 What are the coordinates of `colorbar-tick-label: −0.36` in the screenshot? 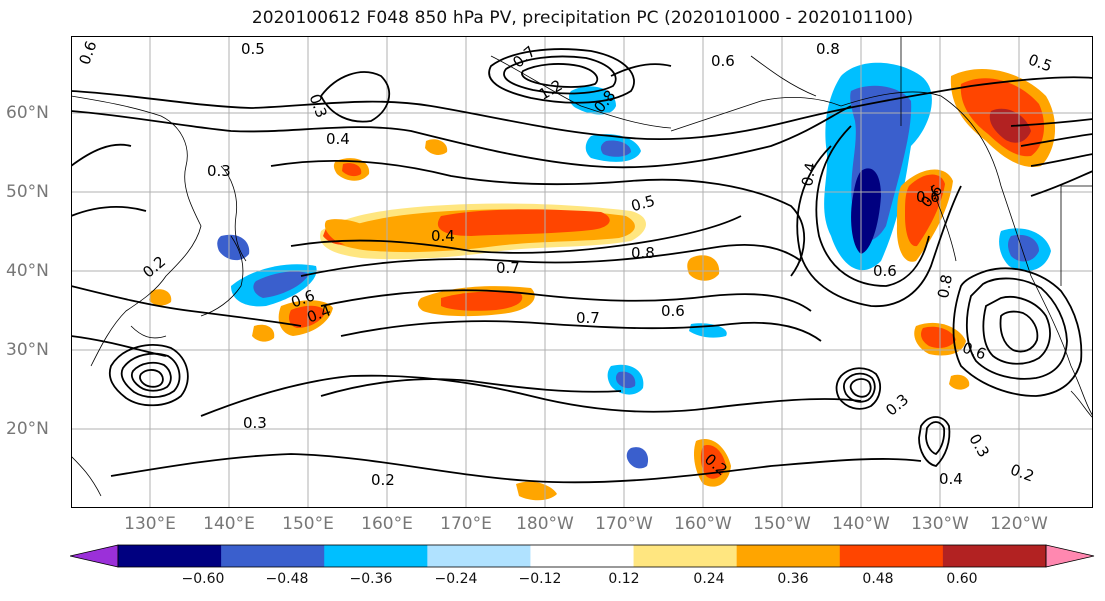 It's located at (371, 579).